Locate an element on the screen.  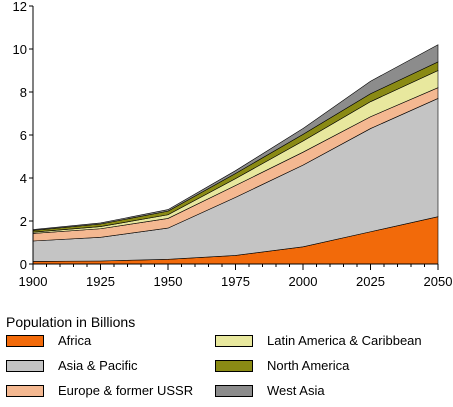
y-tick-label: 2 is located at coordinates (23, 221).